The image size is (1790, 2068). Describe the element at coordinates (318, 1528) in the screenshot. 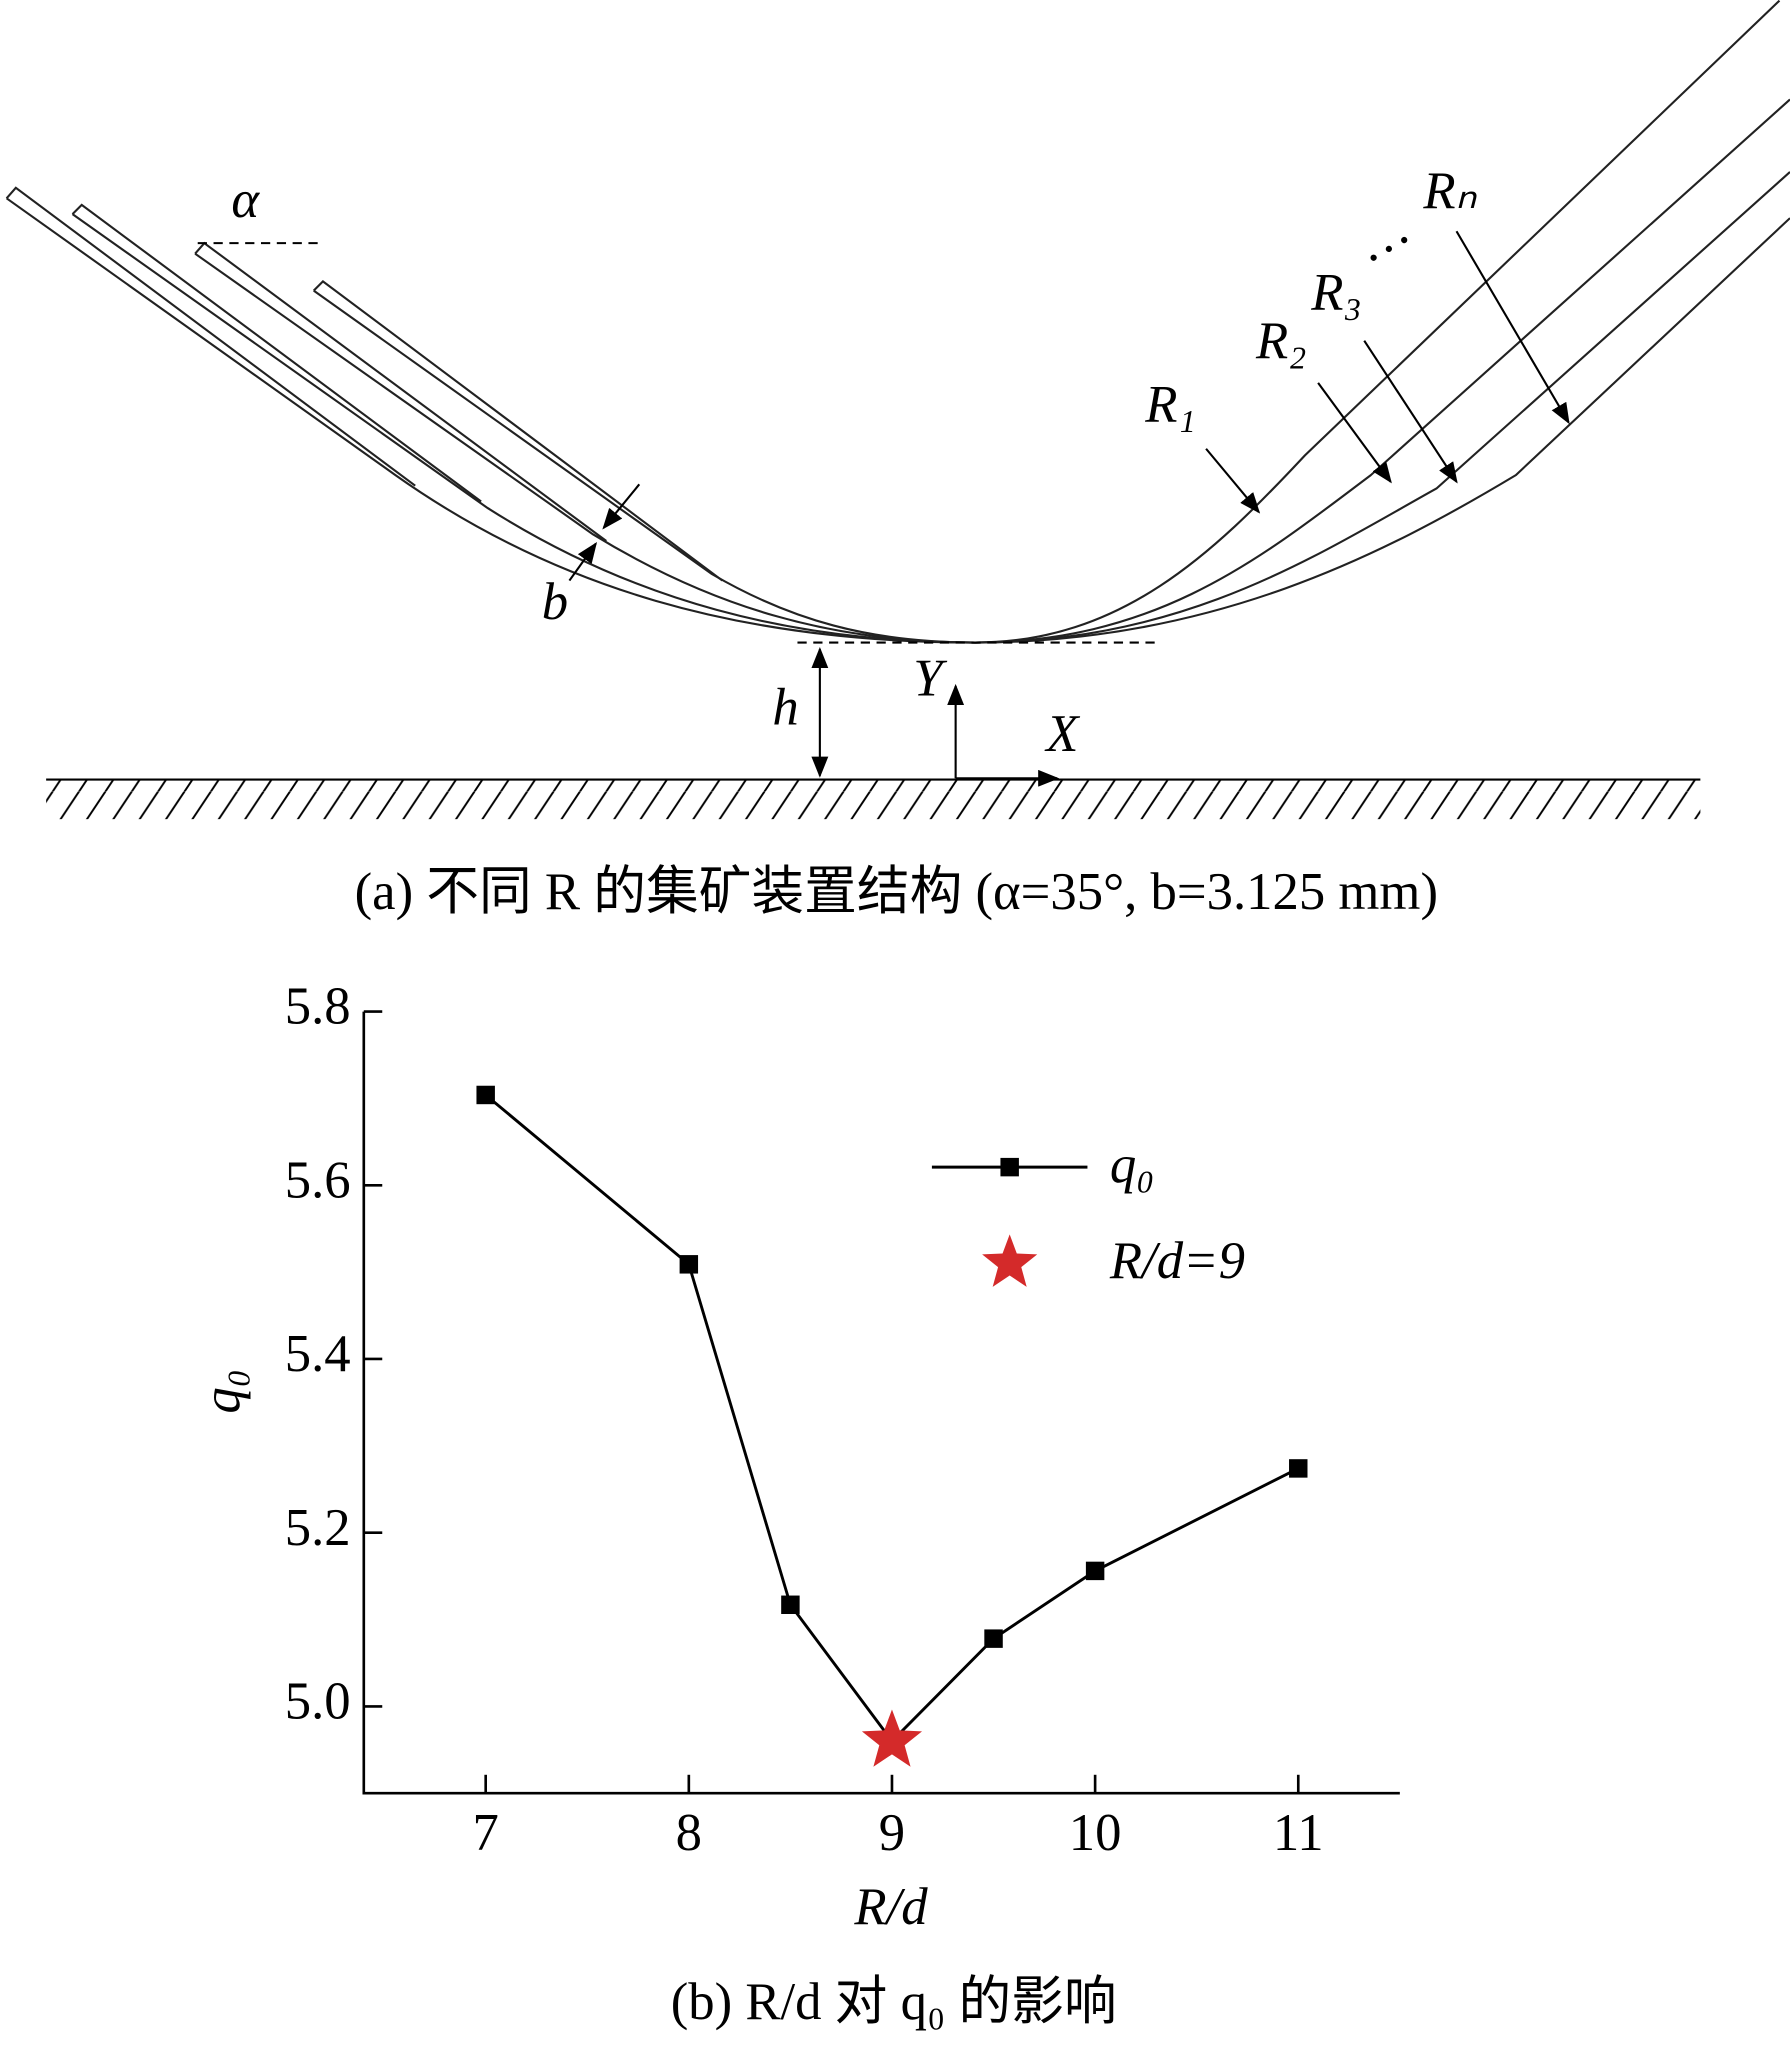

I see `y-tick-label: 5.2` at that location.